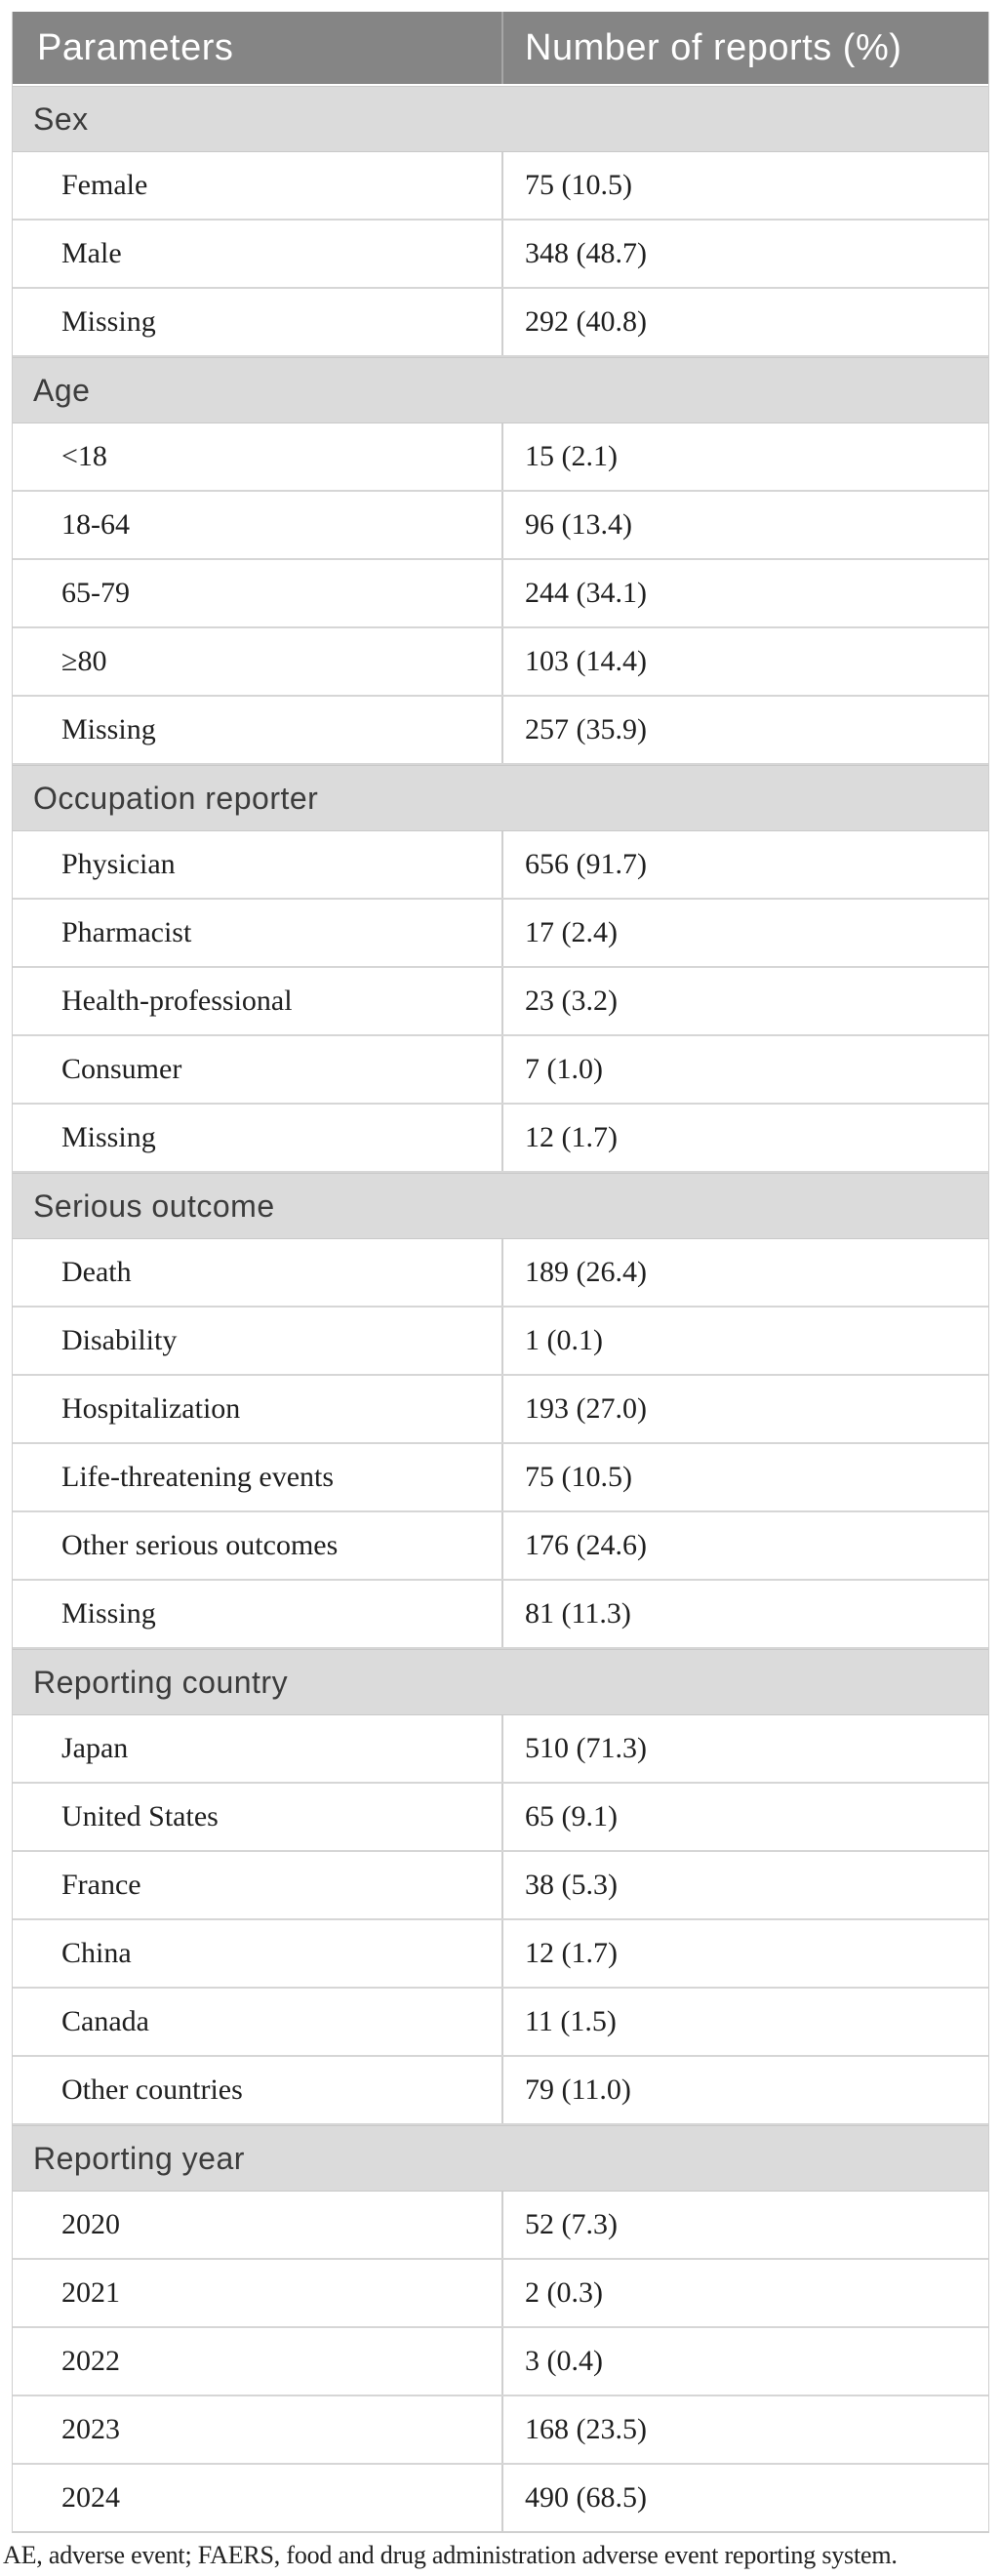 Image resolution: width=1000 pixels, height=2576 pixels. What do you see at coordinates (744, 1272) in the screenshot?
I see `value-cell: 189 (26.4)` at bounding box center [744, 1272].